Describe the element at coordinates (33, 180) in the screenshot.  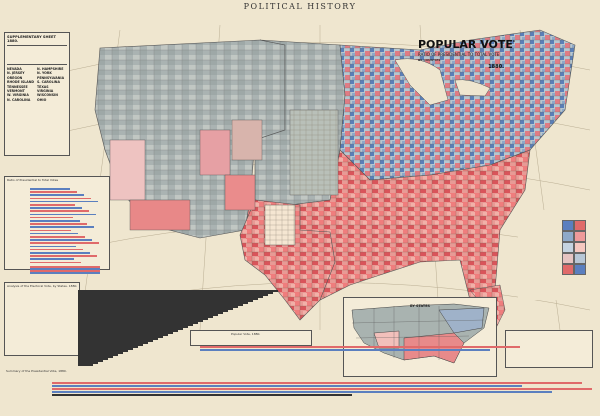
I see `ratio-chart-title: Ratio of Presidential to Total Votes` at that location.